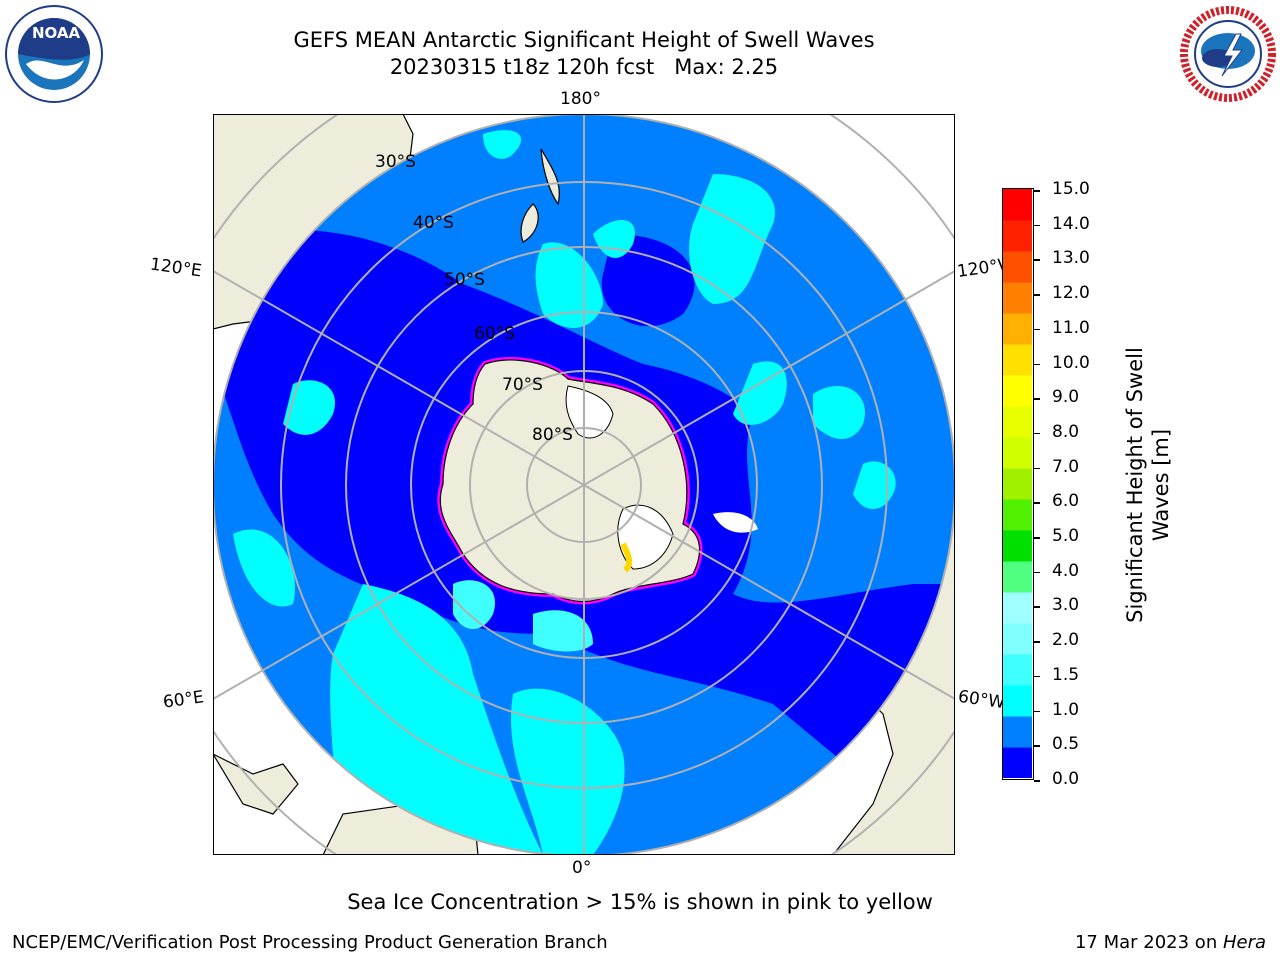 Image resolution: width=1280 pixels, height=960 pixels. I want to click on lon-label-60w: 60°W, so click(981, 700).